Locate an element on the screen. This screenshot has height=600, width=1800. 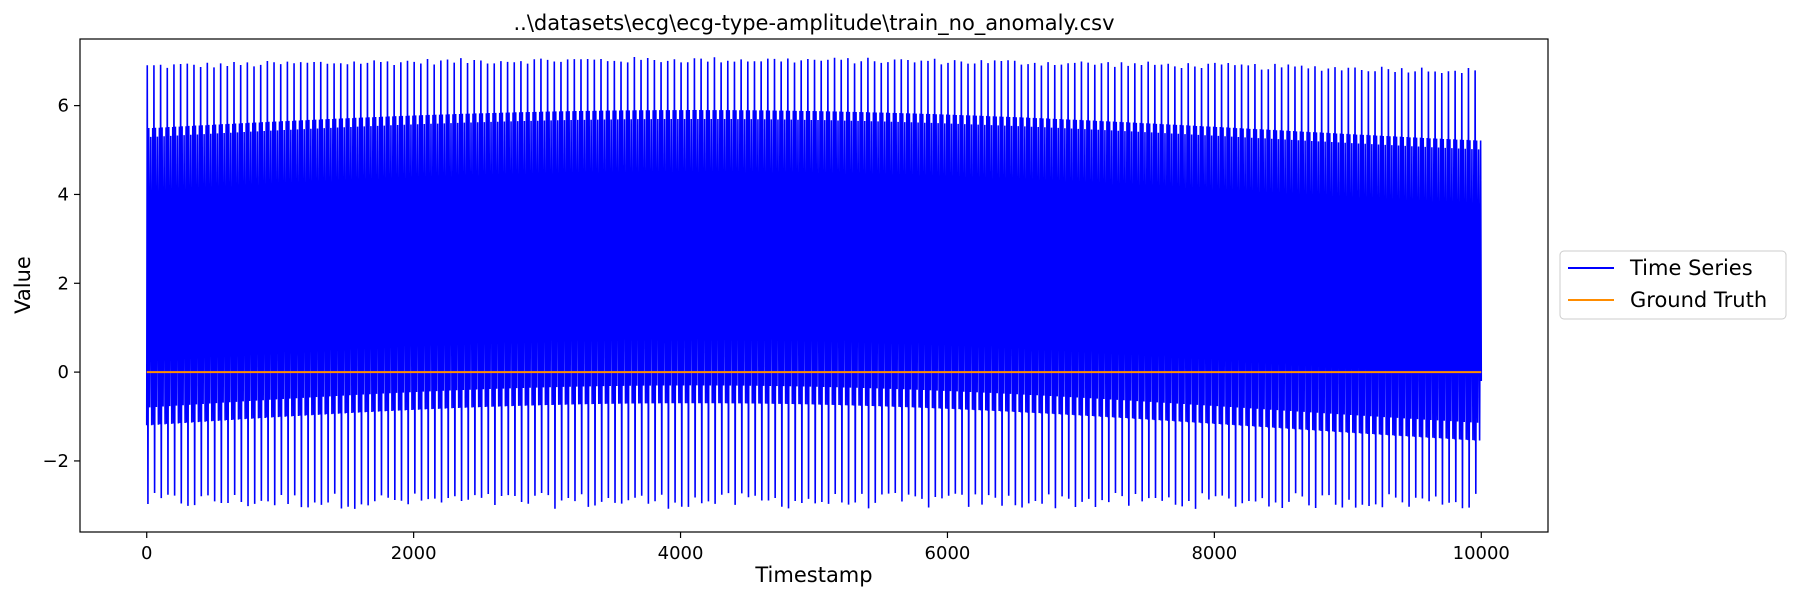
y-axis-label: Value is located at coordinates (23, 285).